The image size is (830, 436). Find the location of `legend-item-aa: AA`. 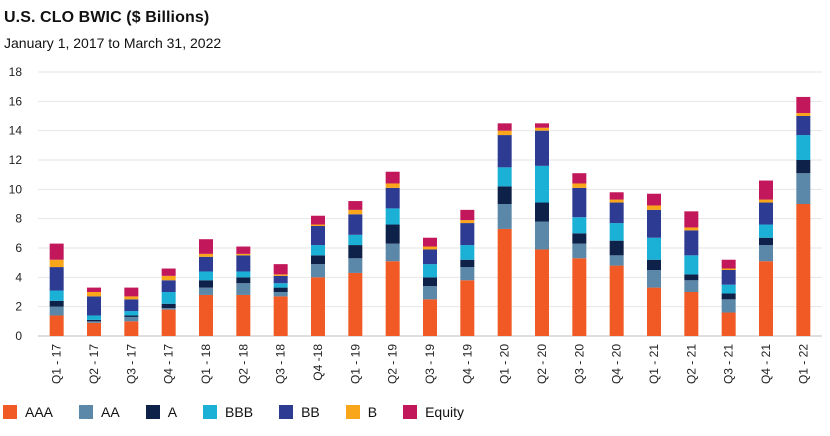

legend-item-aa: AA is located at coordinates (99, 412).